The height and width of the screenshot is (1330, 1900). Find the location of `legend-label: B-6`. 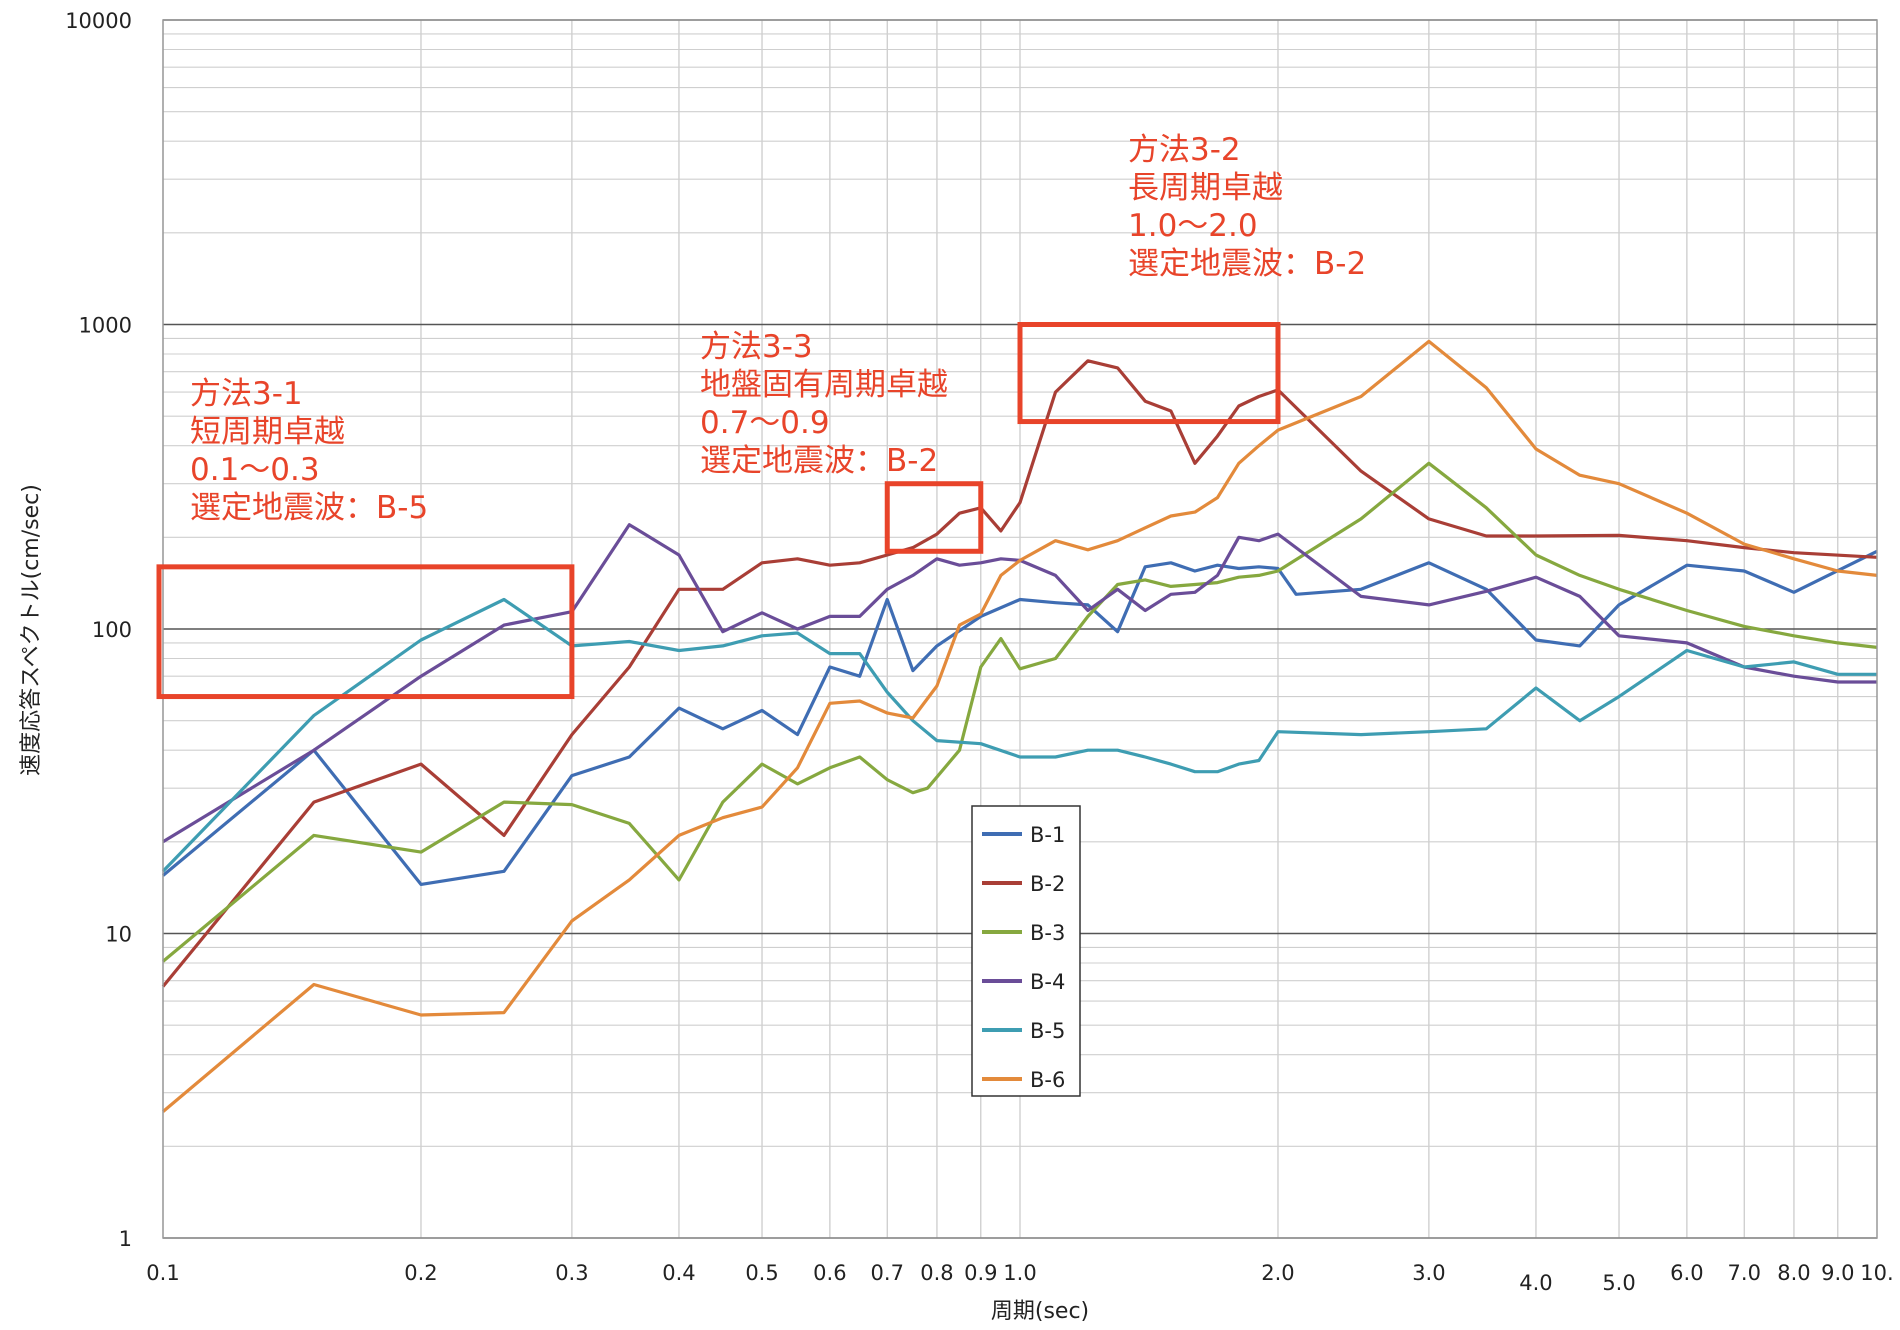

legend-label: B-6 is located at coordinates (1047, 1080).